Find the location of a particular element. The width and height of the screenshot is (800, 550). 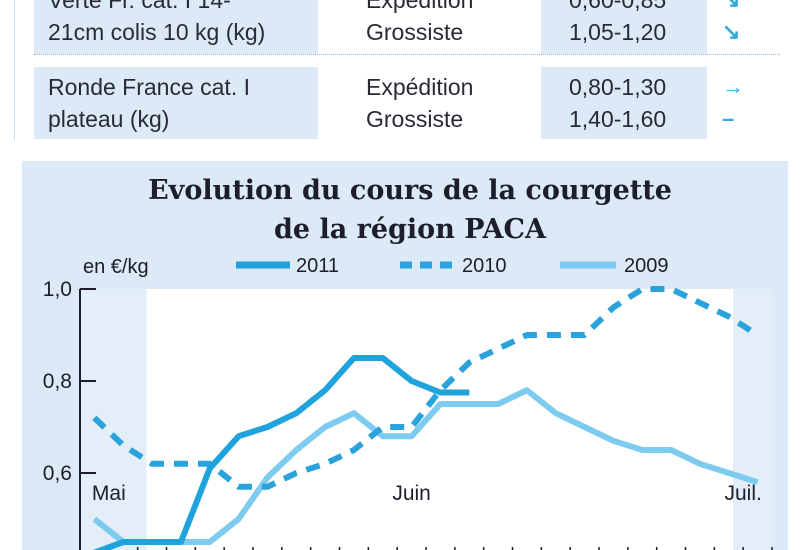

legend-label-2010: 2010 is located at coordinates (484, 266).